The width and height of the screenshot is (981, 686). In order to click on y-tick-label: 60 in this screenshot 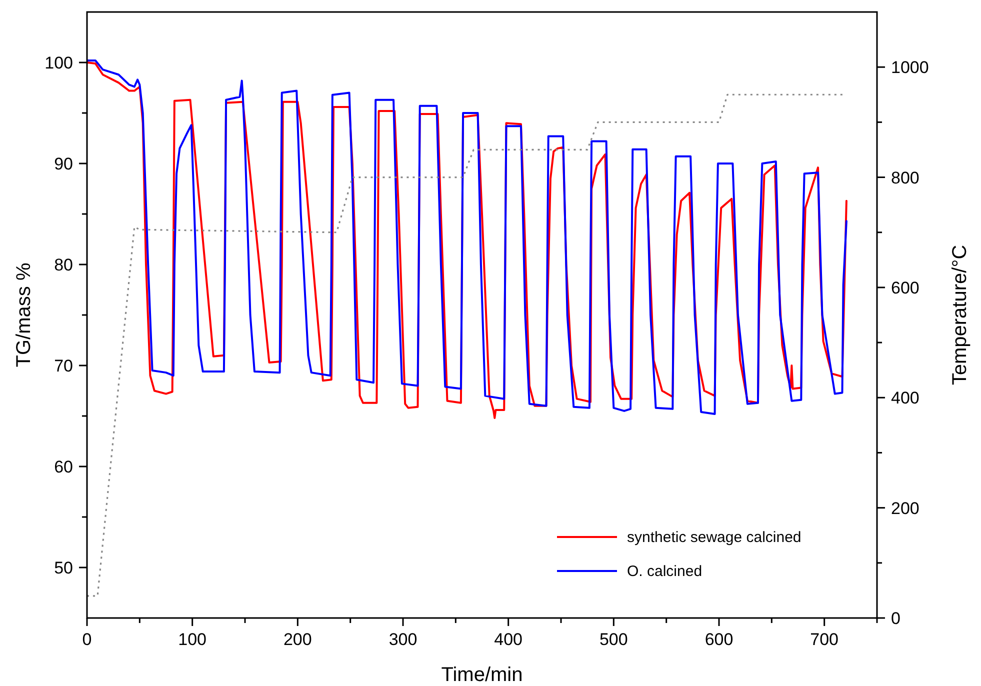, I will do `click(63, 467)`.